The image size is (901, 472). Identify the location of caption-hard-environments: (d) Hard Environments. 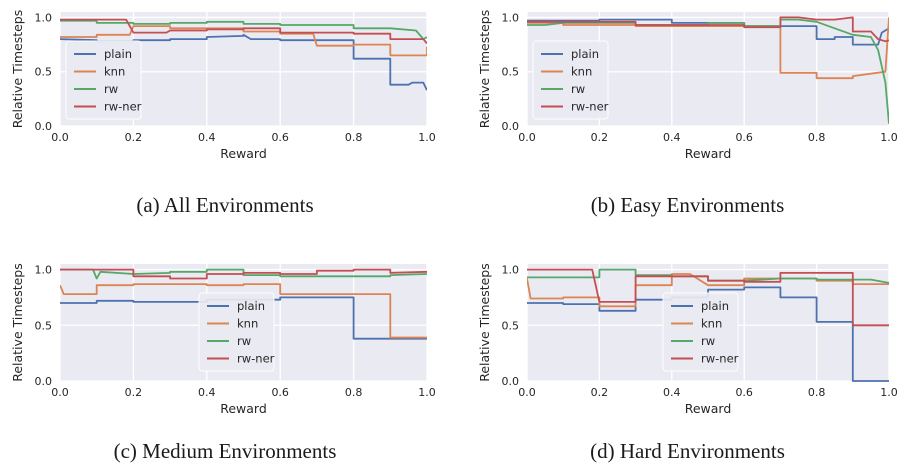
(687, 451).